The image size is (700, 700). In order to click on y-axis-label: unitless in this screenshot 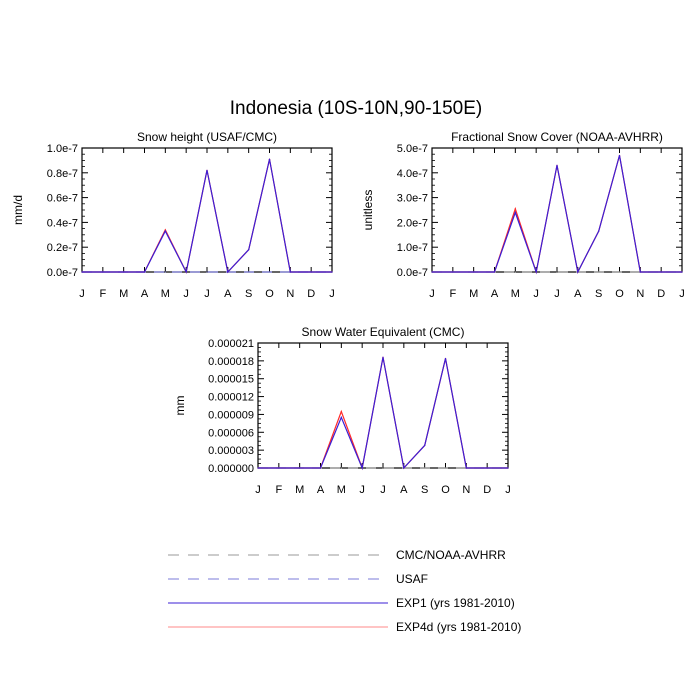, I will do `click(368, 210)`.